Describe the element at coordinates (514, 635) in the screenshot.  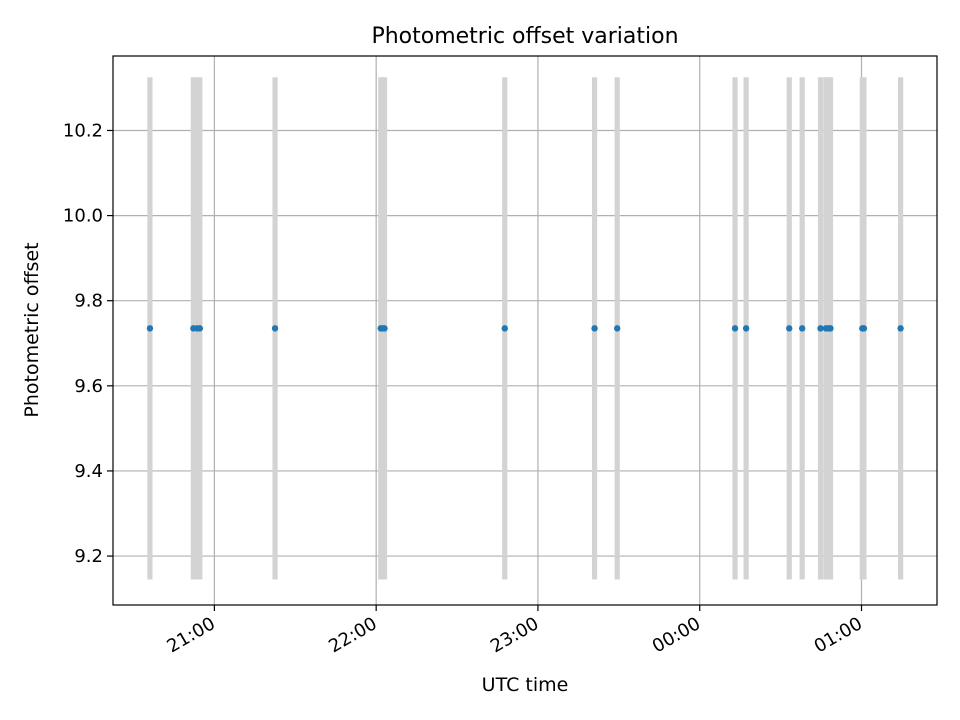
I see `x-tick-label: 23:00` at that location.